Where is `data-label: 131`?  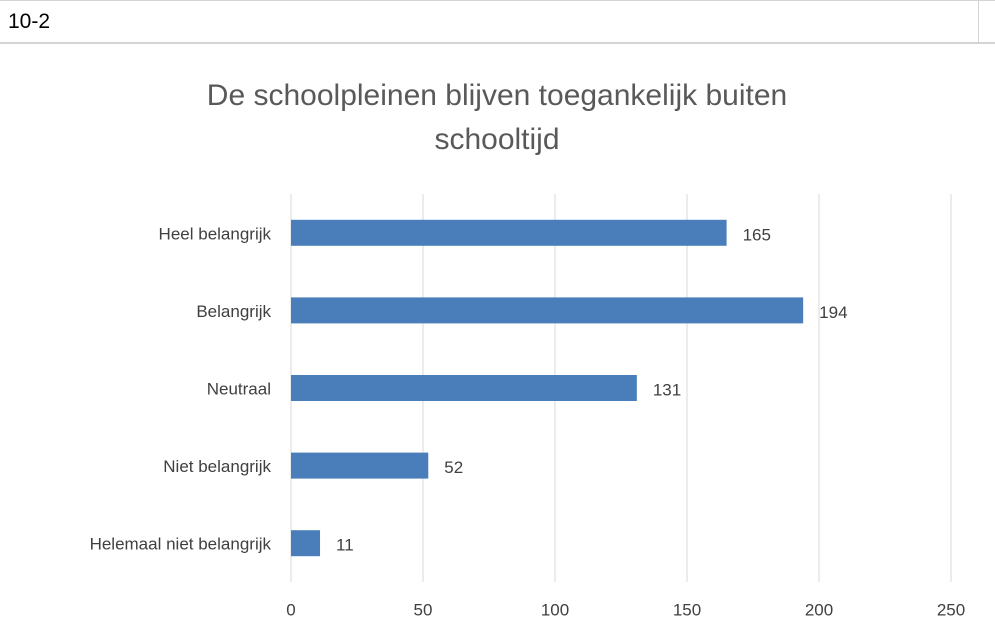 data-label: 131 is located at coordinates (667, 389).